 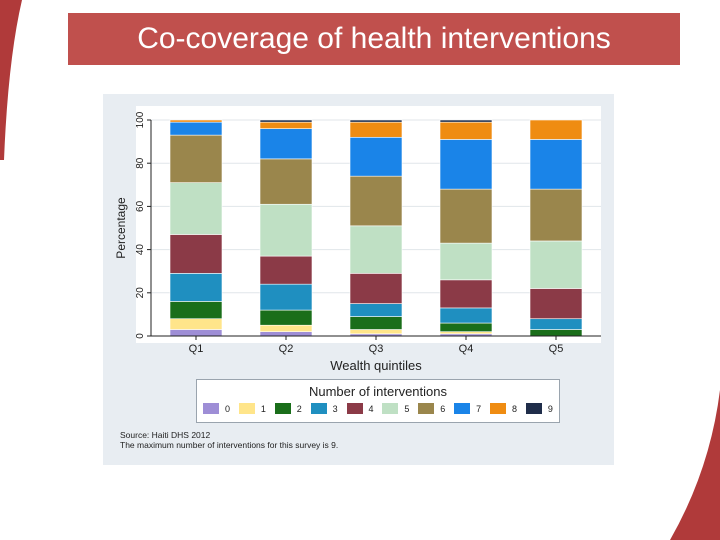 I want to click on legend-item-1: 1, so click(x=252, y=408).